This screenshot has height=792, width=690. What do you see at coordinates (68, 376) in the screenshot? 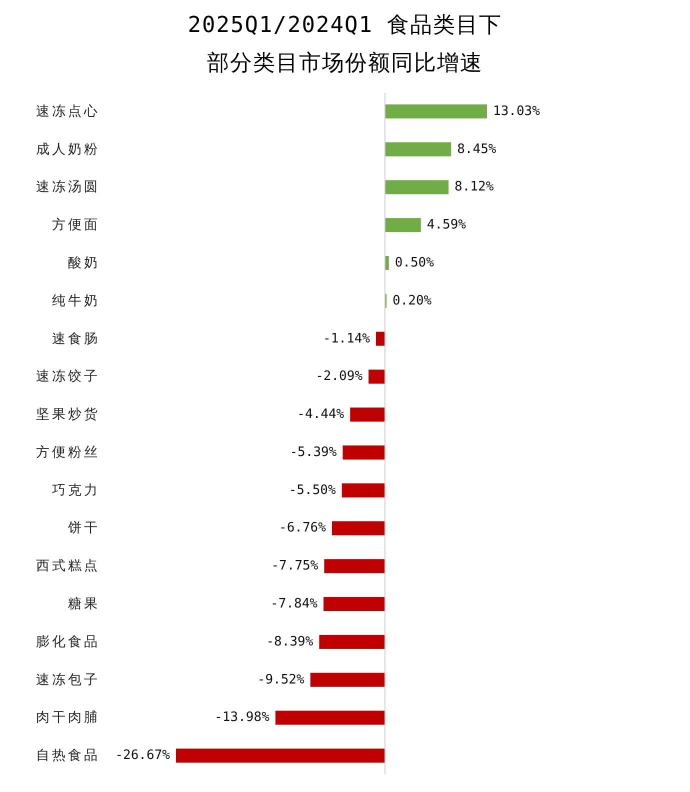
I see `y-tick-label: 速冻饺子` at bounding box center [68, 376].